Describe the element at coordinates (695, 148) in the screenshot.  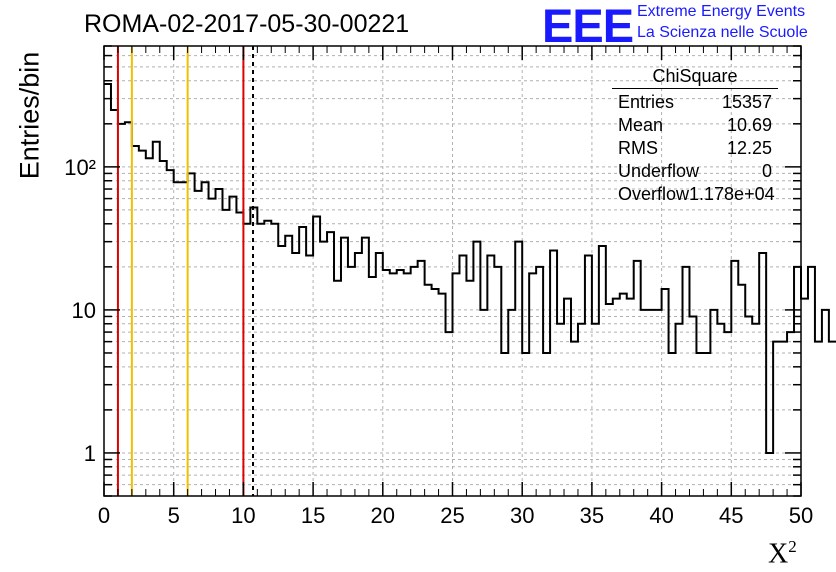
I see `stats-row-rms: RMS 12.25` at that location.